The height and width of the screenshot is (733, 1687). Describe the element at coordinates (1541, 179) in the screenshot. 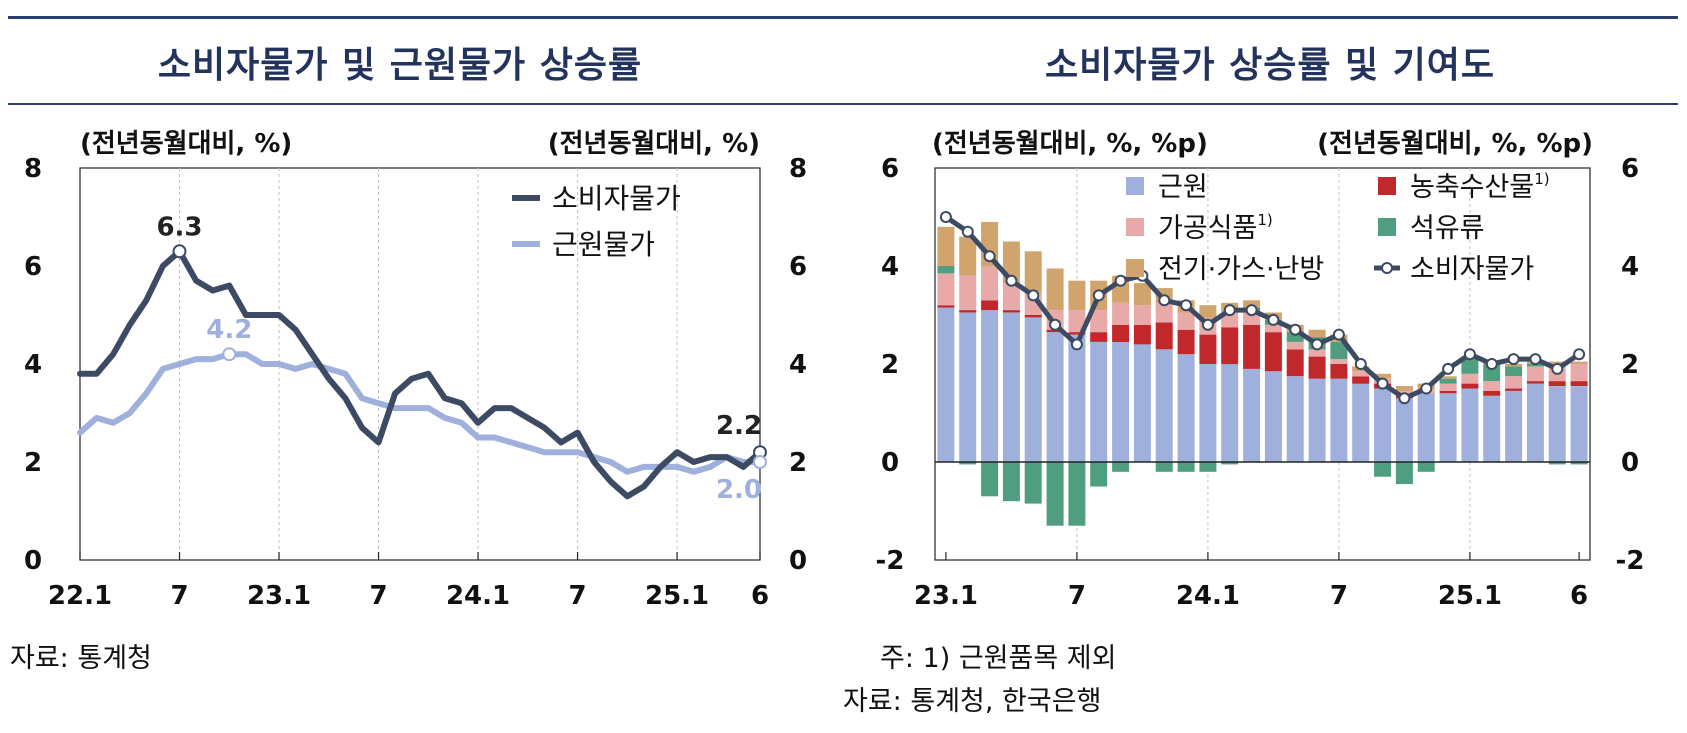

I see `right-legend-footnote-mark: 1)` at that location.